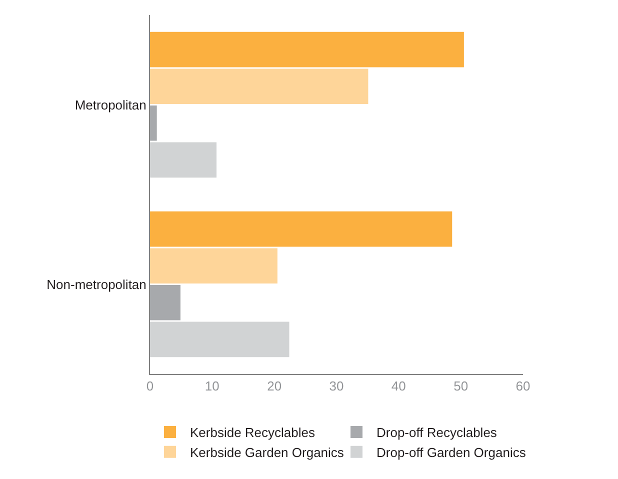 Image resolution: width=618 pixels, height=479 pixels. What do you see at coordinates (253, 432) in the screenshot?
I see `legend-label: Kerbside Recyclables` at bounding box center [253, 432].